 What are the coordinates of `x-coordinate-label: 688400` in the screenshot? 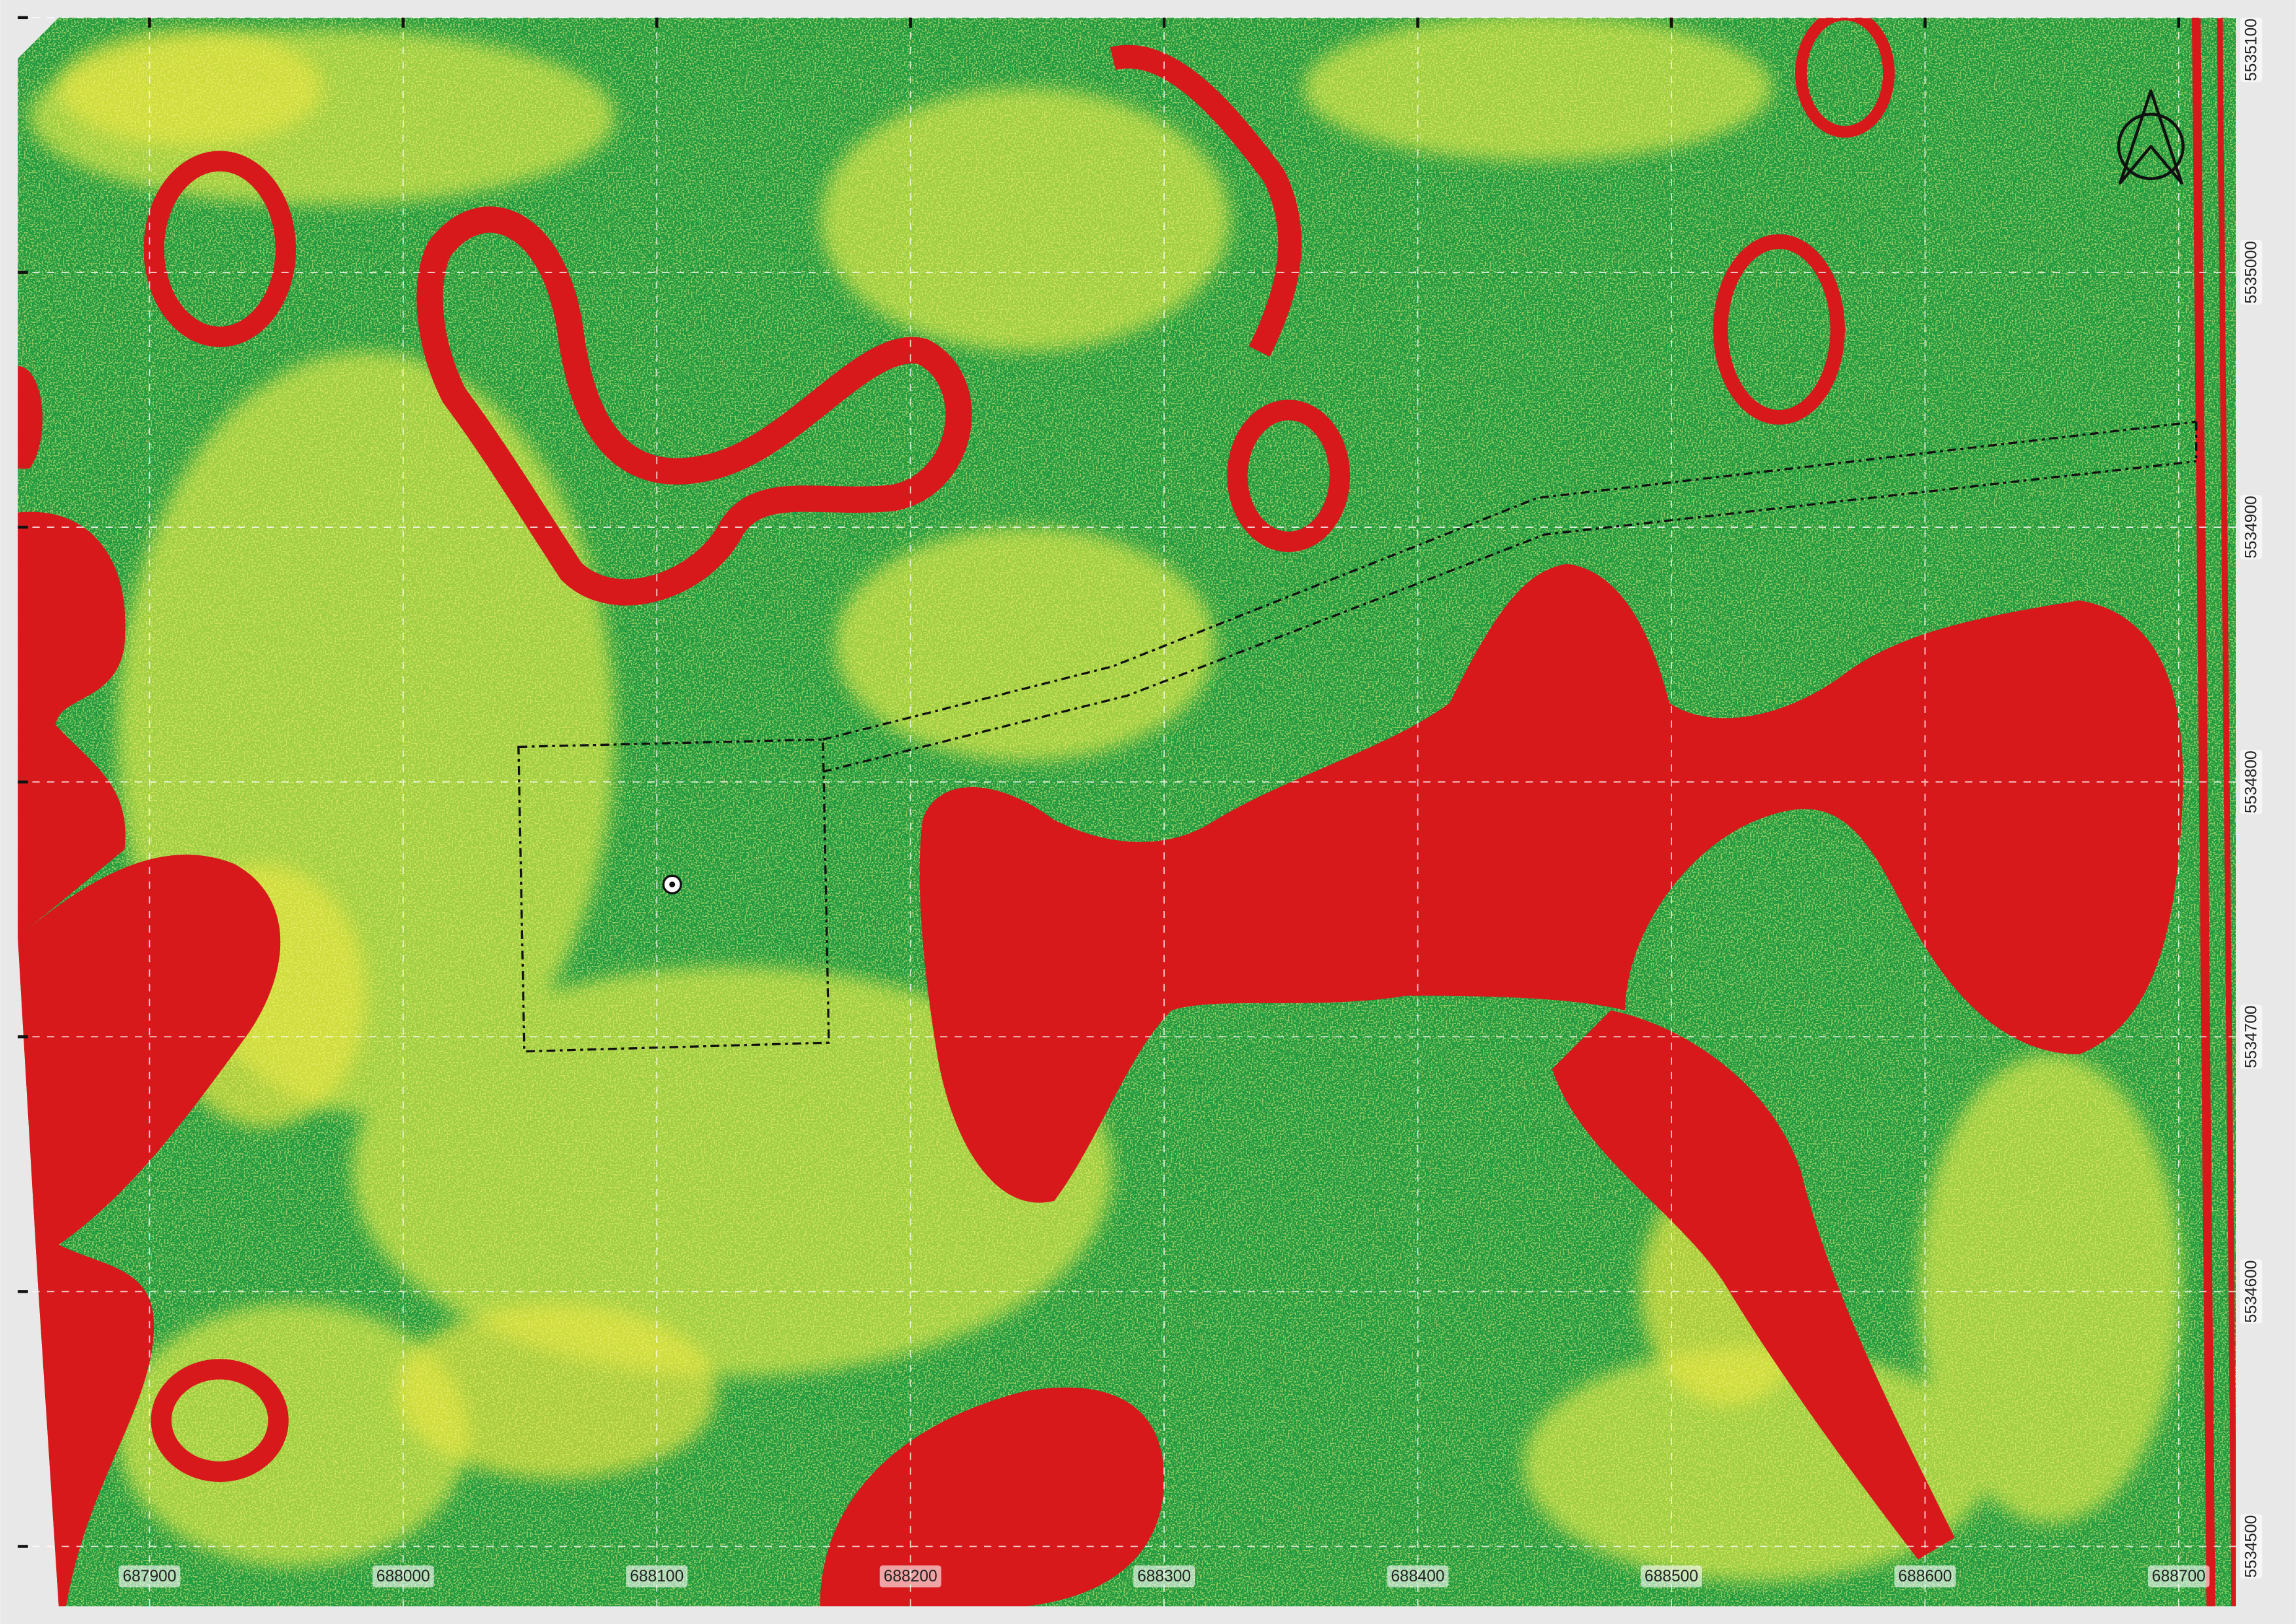 It's located at (1418, 1576).